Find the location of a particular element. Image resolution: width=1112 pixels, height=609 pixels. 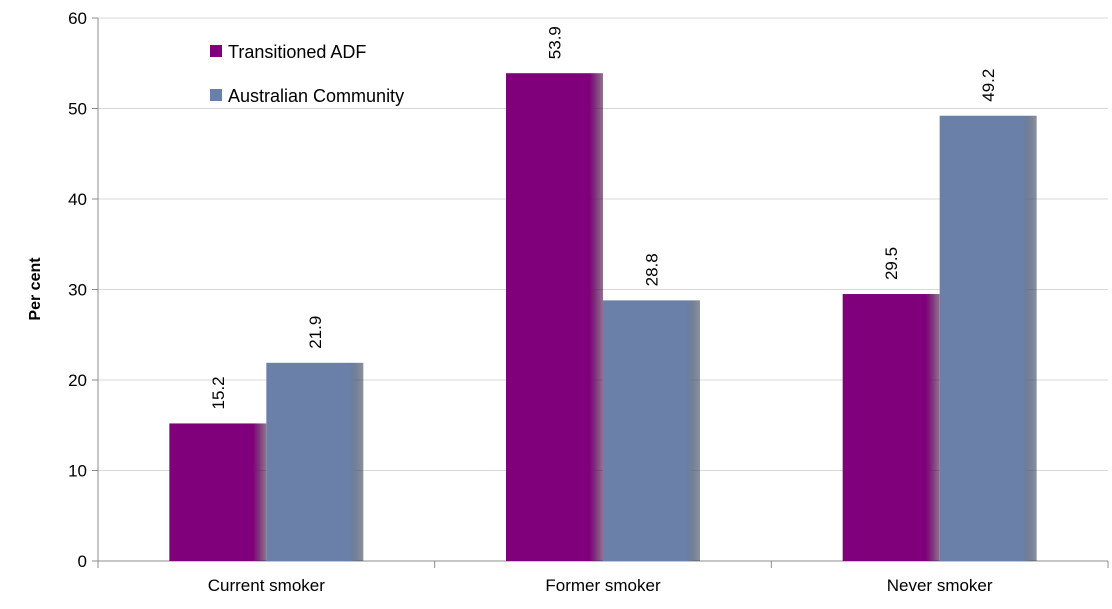

legend: Transitioned ADF Australian Community is located at coordinates (307, 74).